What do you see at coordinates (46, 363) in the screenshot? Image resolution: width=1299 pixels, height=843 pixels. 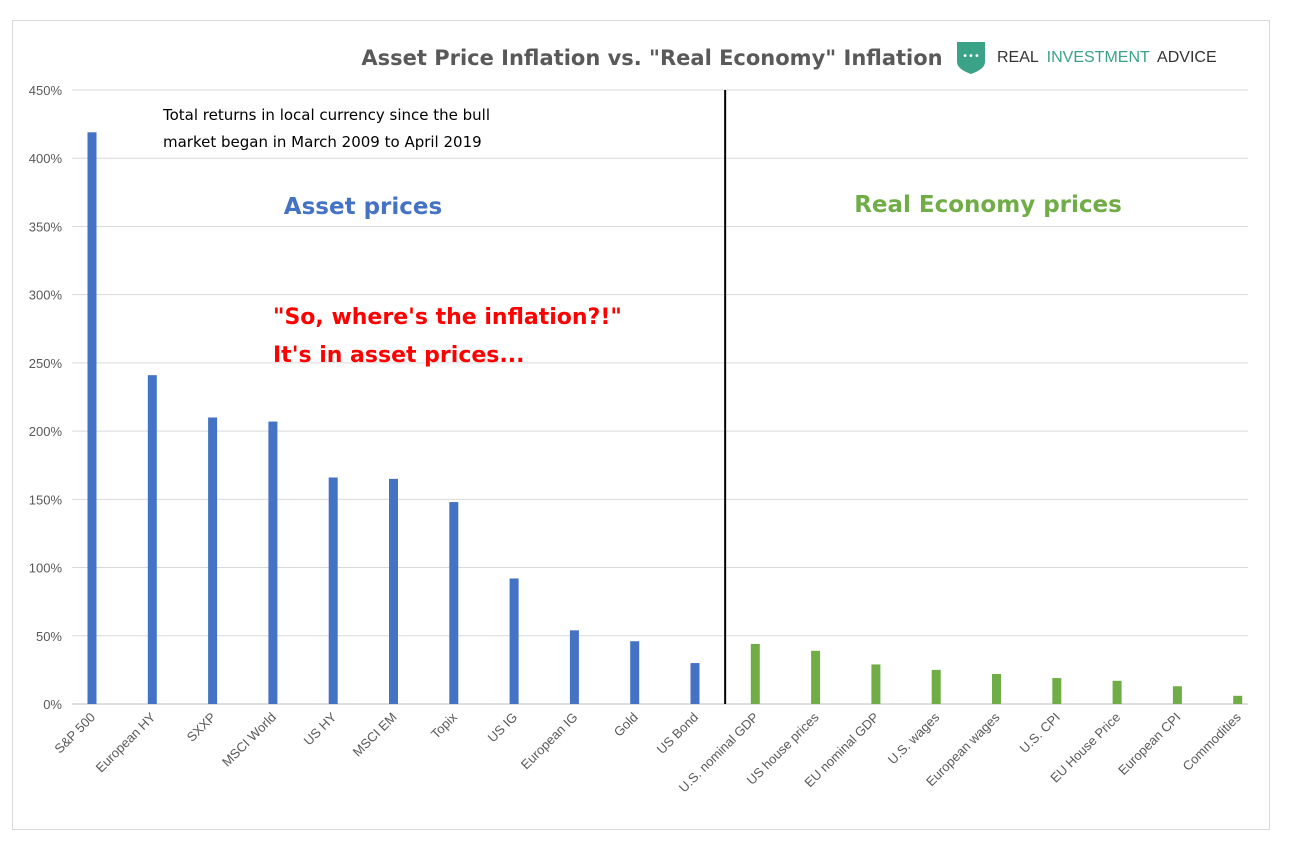 I see `y-tick-label: 250%` at bounding box center [46, 363].